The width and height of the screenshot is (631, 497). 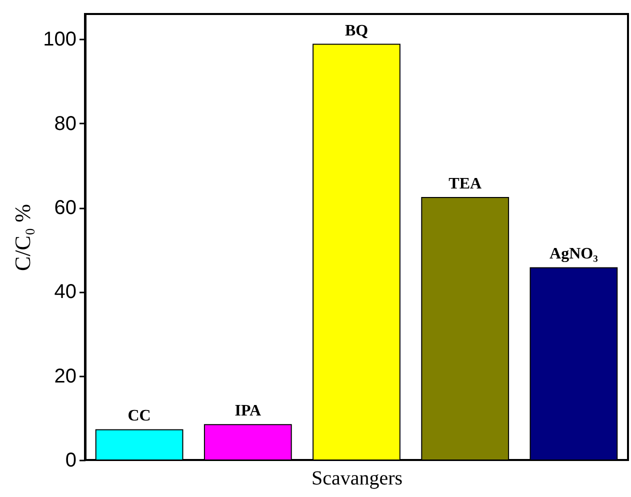 What do you see at coordinates (65, 292) in the screenshot?
I see `y-tick-label: 40` at bounding box center [65, 292].